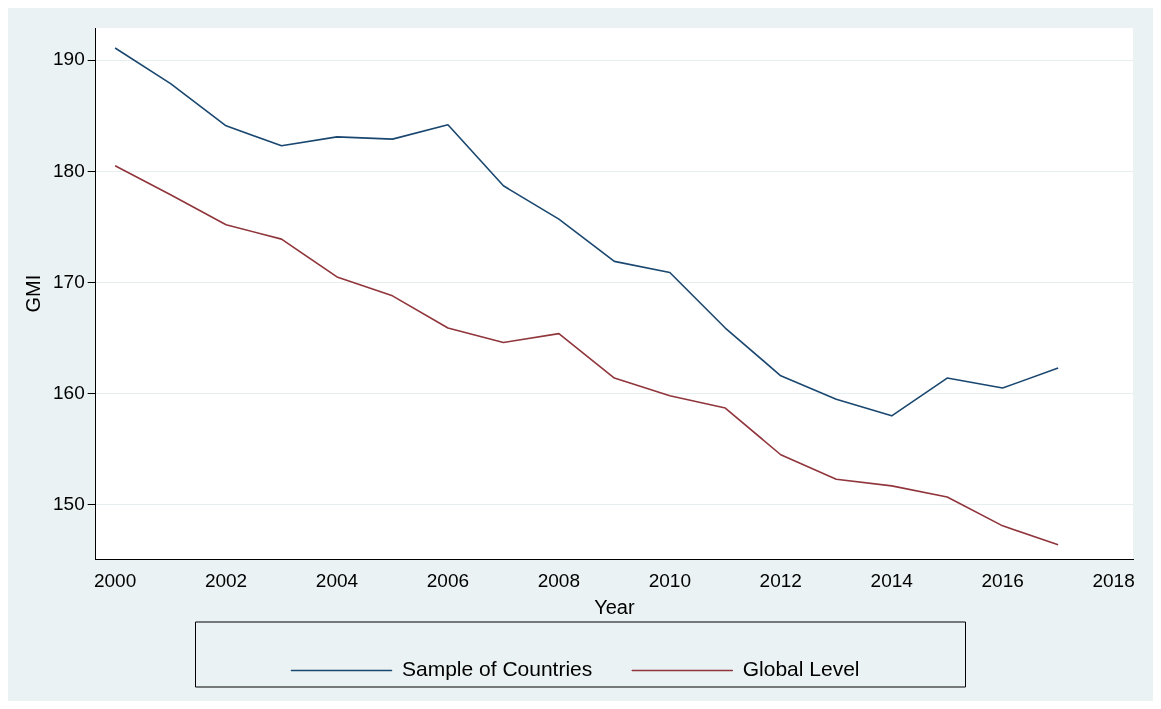 The height and width of the screenshot is (709, 1161). What do you see at coordinates (1002, 580) in the screenshot?
I see `x-tick-label: 2016` at bounding box center [1002, 580].